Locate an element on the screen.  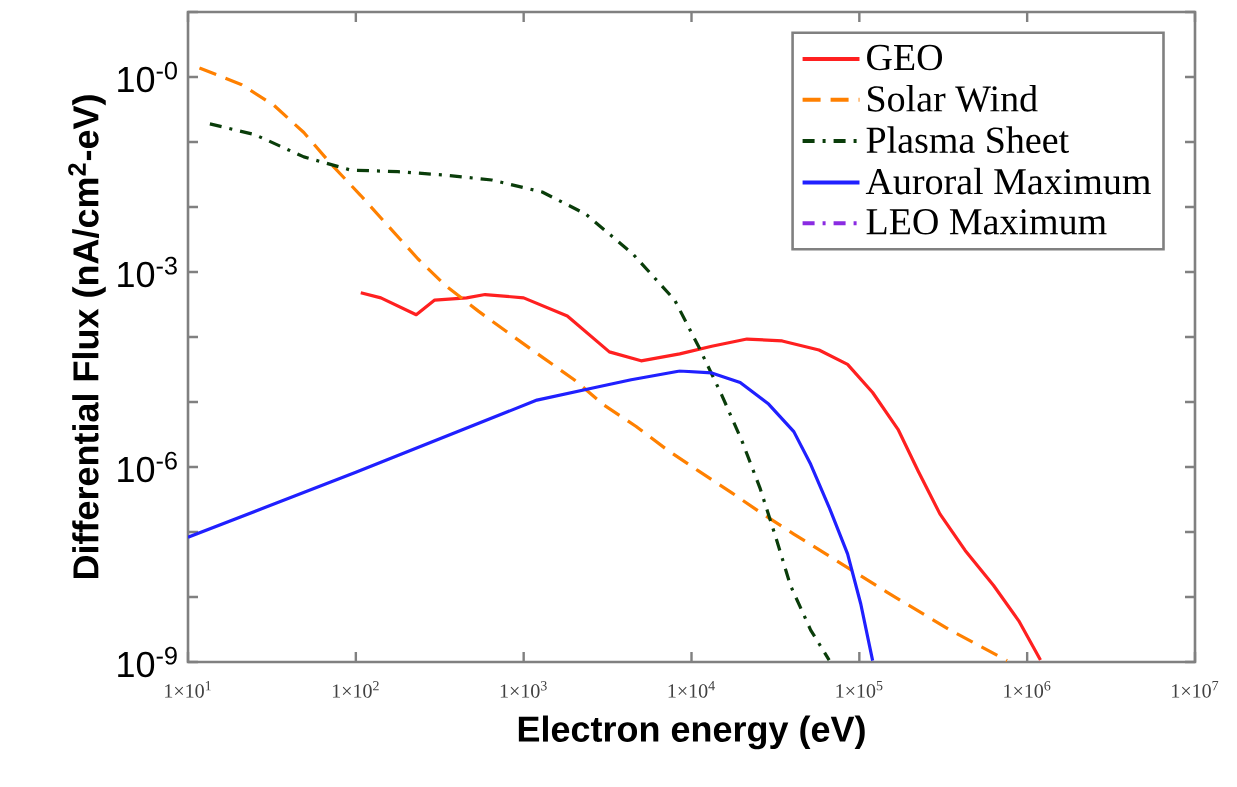
legend-label: Solar Wind is located at coordinates (953, 98).